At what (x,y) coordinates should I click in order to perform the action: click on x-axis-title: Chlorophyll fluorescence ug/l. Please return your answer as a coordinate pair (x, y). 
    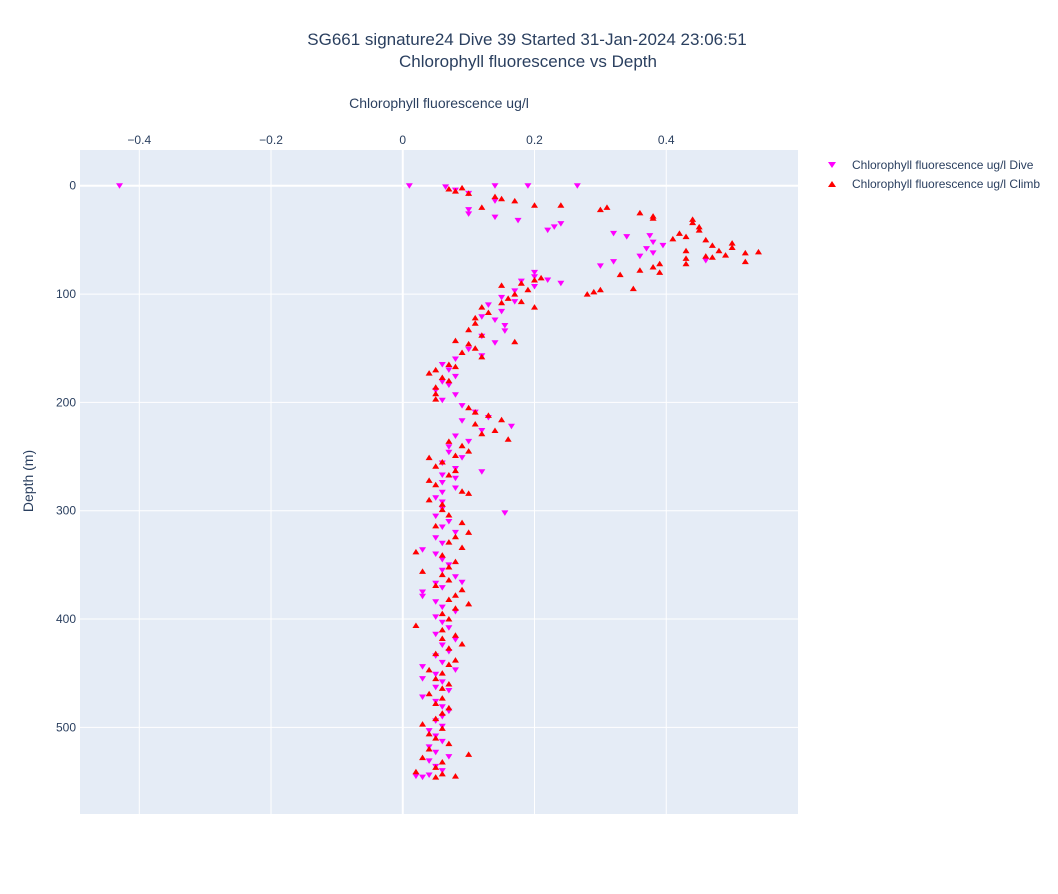
    Looking at the image, I should click on (439, 103).